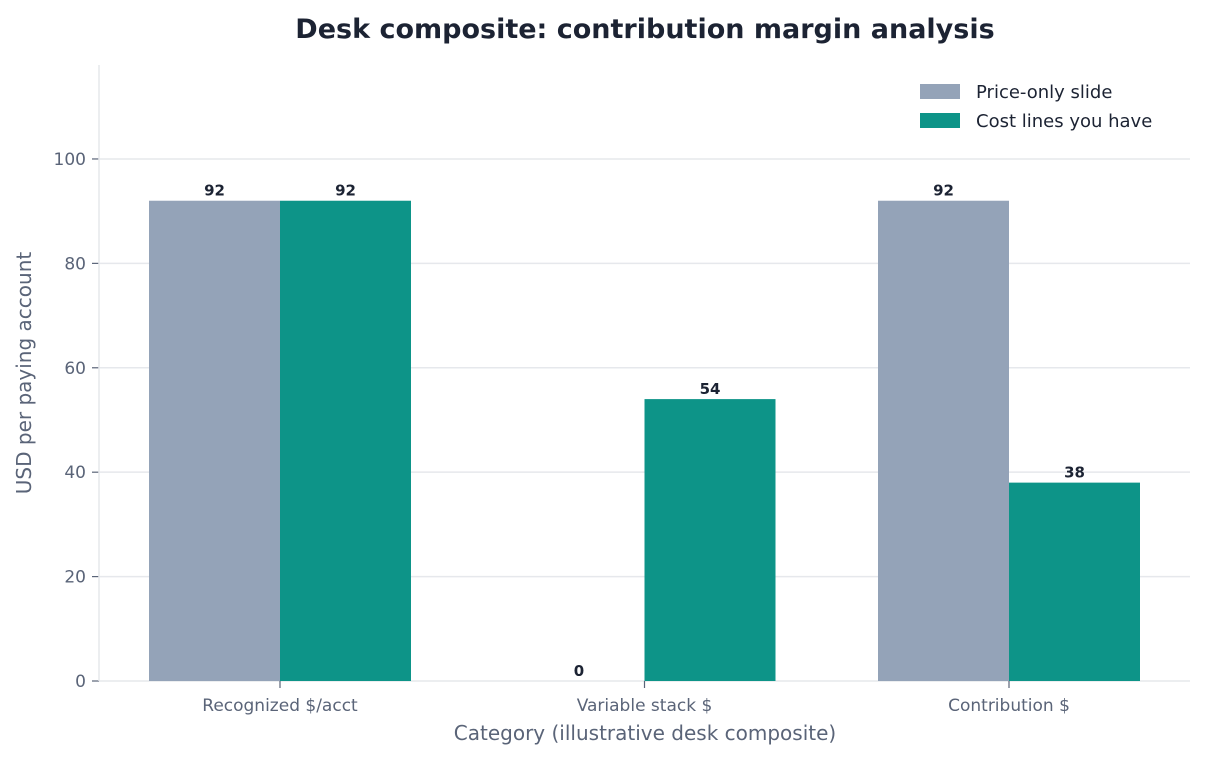 This screenshot has width=1206, height=760. What do you see at coordinates (1036, 107) in the screenshot?
I see `legend: Price-only slide Cost lines you have` at bounding box center [1036, 107].